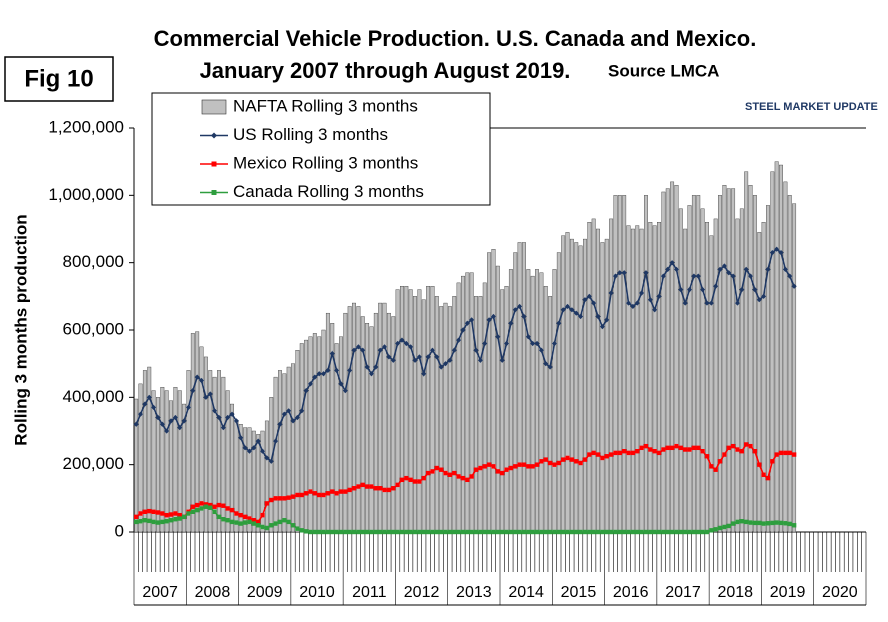 The width and height of the screenshot is (888, 622). Describe the element at coordinates (735, 592) in the screenshot. I see `x-tick-label: 2018` at that location.